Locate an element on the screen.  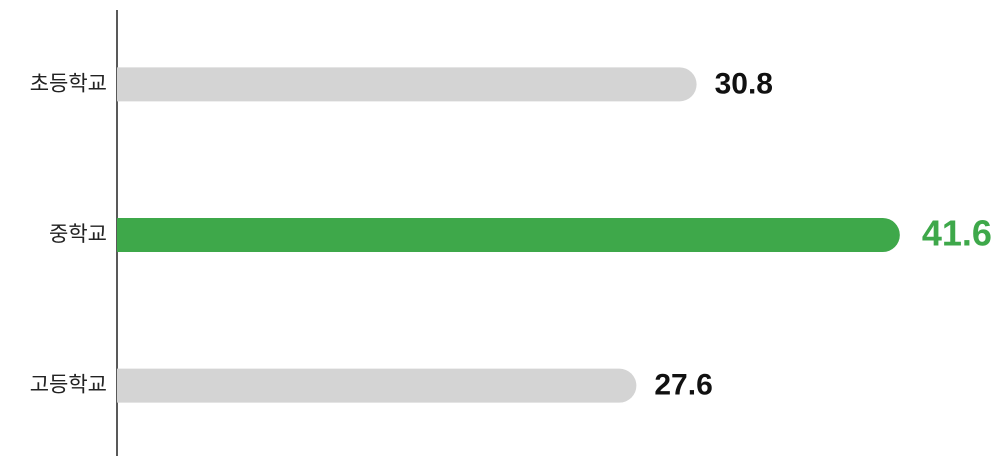
value-label: 27.6 is located at coordinates (683, 385).